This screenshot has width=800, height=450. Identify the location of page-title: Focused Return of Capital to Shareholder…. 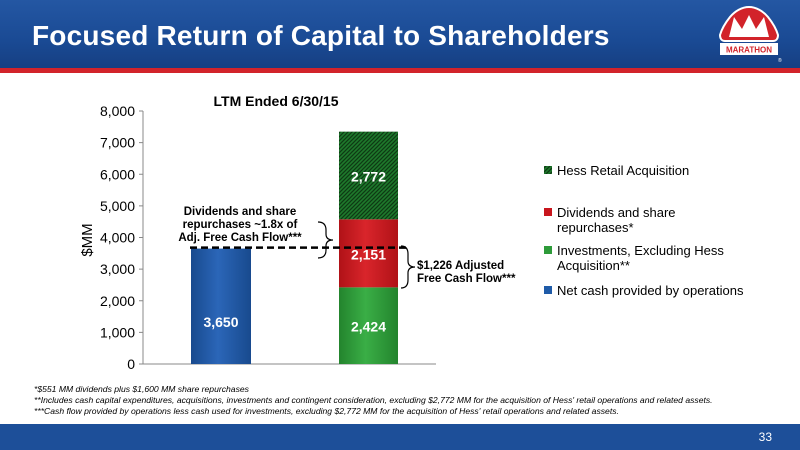
(321, 35).